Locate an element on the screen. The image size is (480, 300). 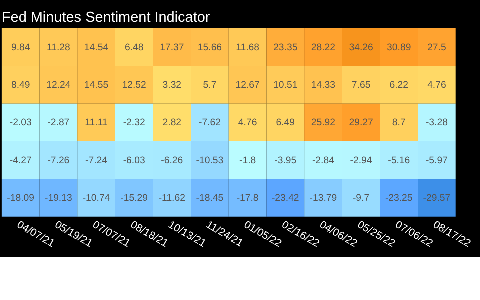
chart-title: Fed Minutes Sentiment Indicator is located at coordinates (106, 18).